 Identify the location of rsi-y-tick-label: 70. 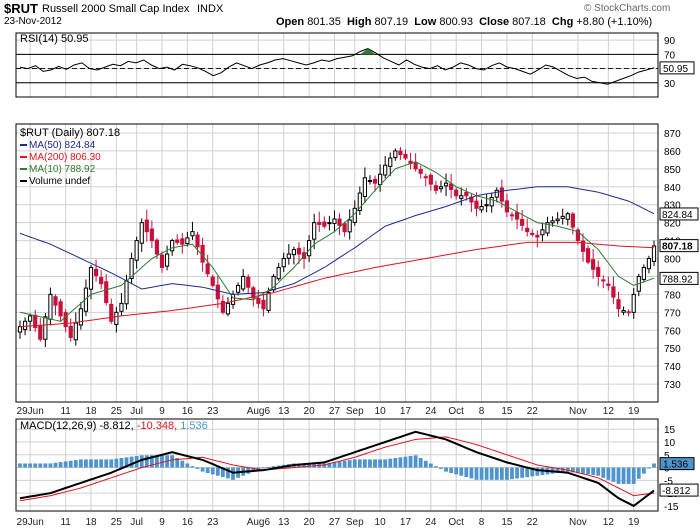
(670, 55).